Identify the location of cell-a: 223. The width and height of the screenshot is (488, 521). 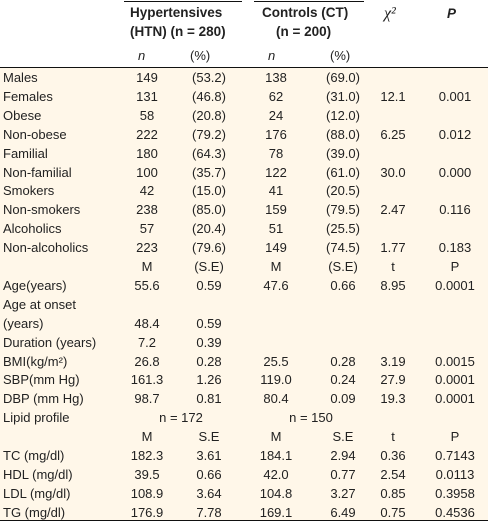
(147, 248).